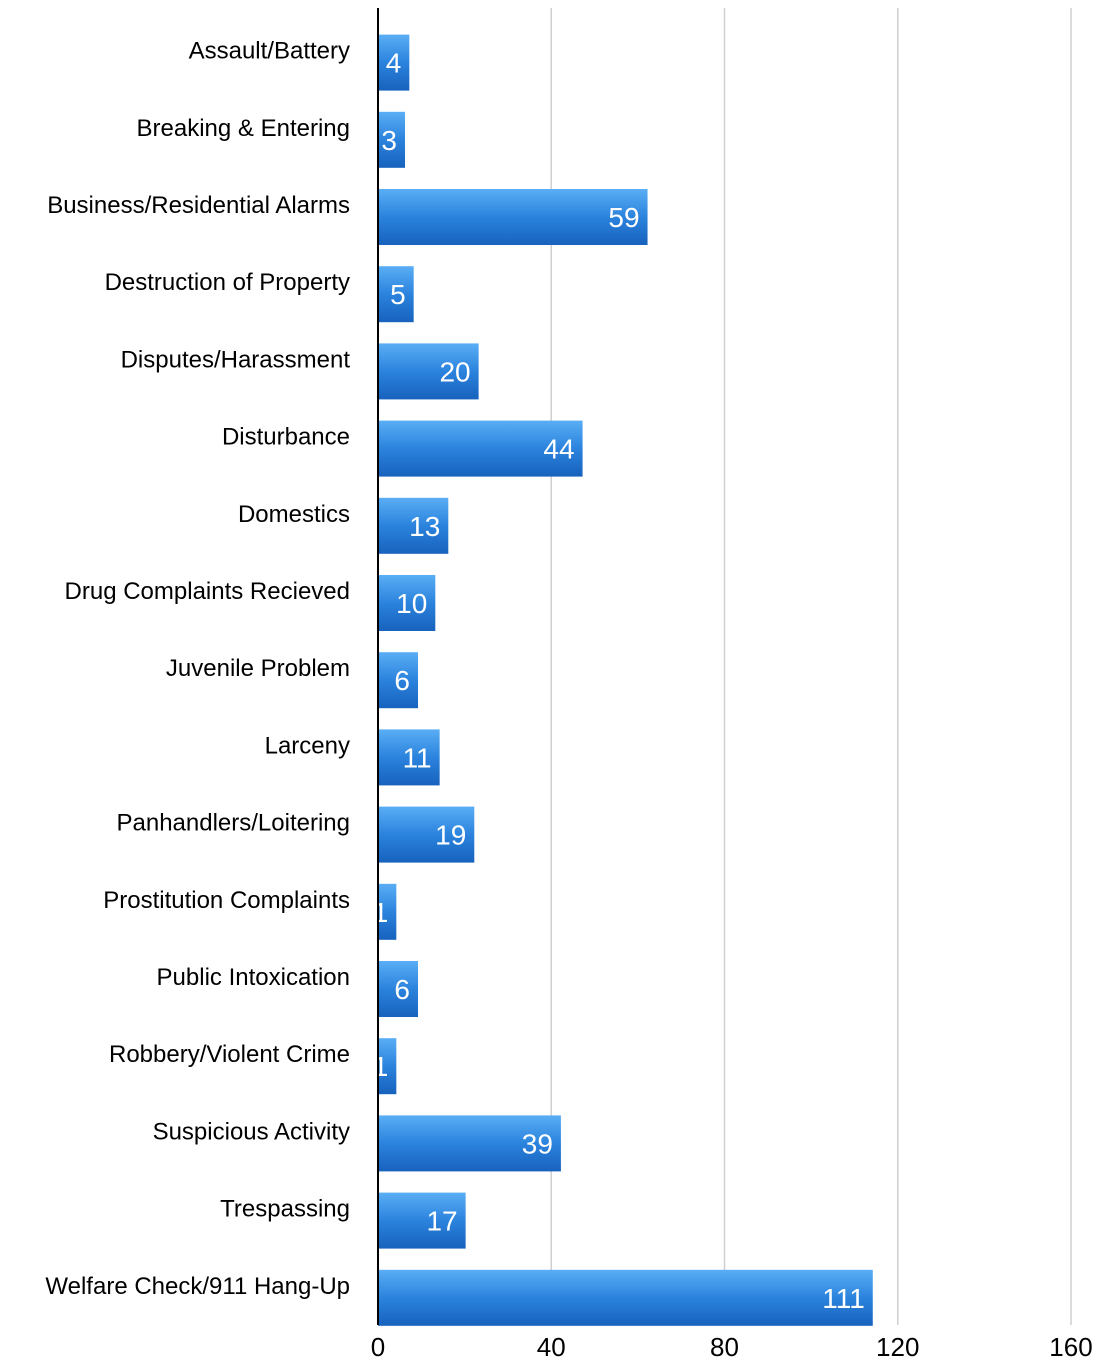 This screenshot has width=1096, height=1359. I want to click on bar-suspicious-activity, so click(469, 1143).